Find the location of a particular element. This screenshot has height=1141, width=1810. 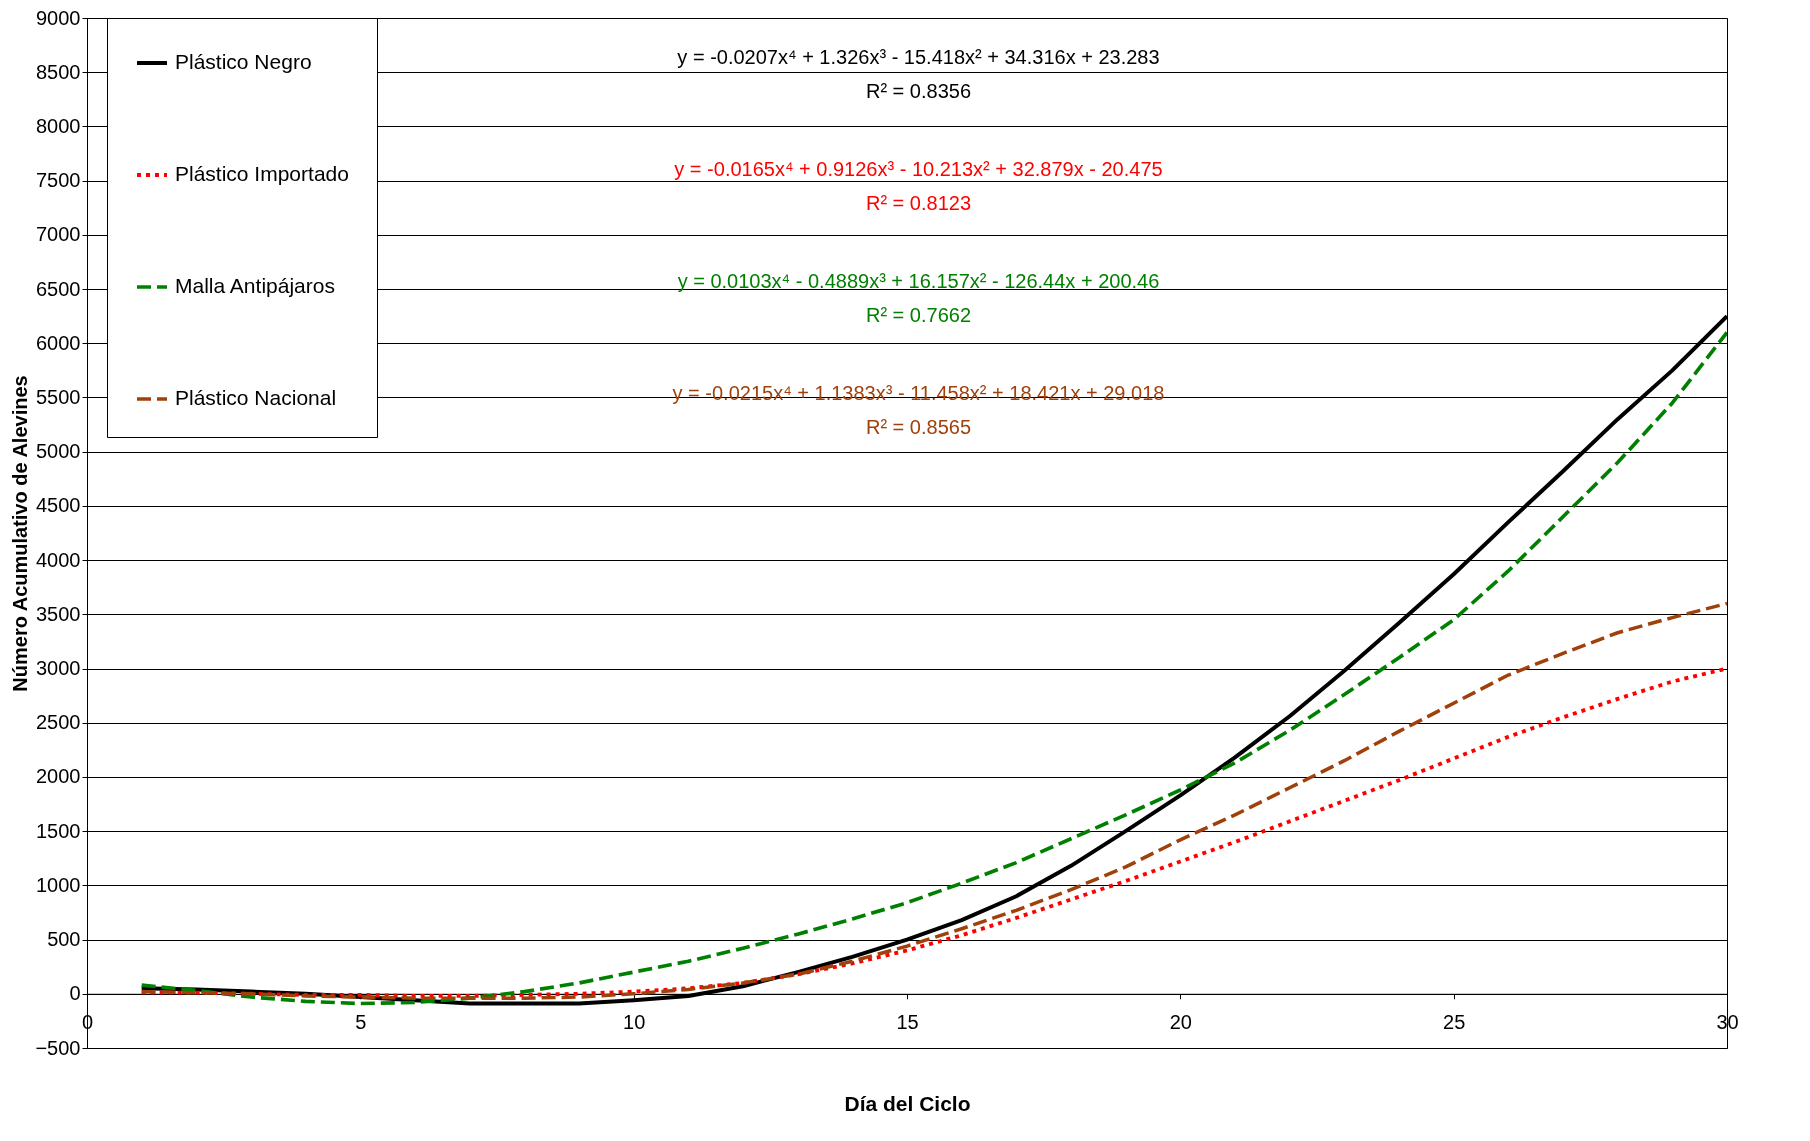

y-tick-label: 9000 is located at coordinates (58, 17).